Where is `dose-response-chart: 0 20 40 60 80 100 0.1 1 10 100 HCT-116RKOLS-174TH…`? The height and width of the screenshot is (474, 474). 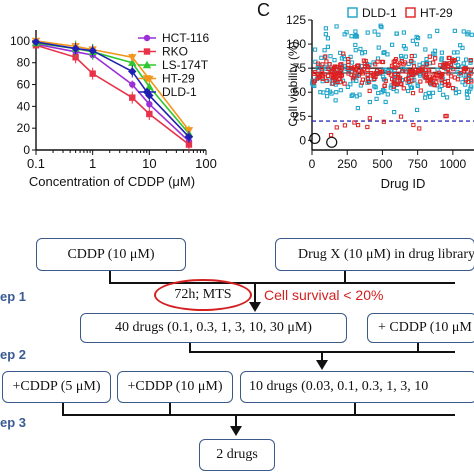 dose-response-chart: 0 20 40 60 80 100 0.1 1 10 100 HCT-116RKOLS-174TH… is located at coordinates (113, 109).